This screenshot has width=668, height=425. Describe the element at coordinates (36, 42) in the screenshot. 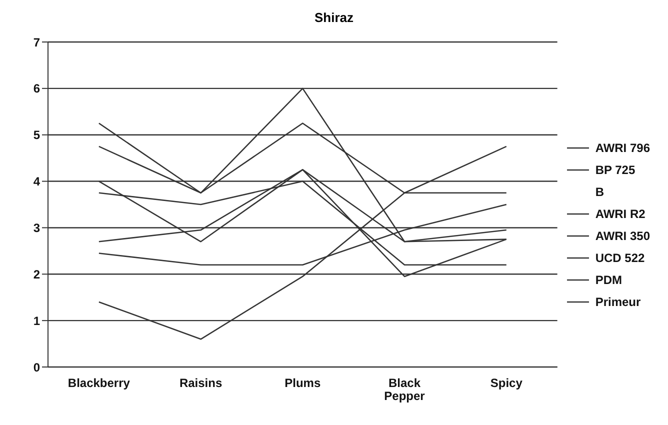

I see `y-tick-label: 7` at that location.